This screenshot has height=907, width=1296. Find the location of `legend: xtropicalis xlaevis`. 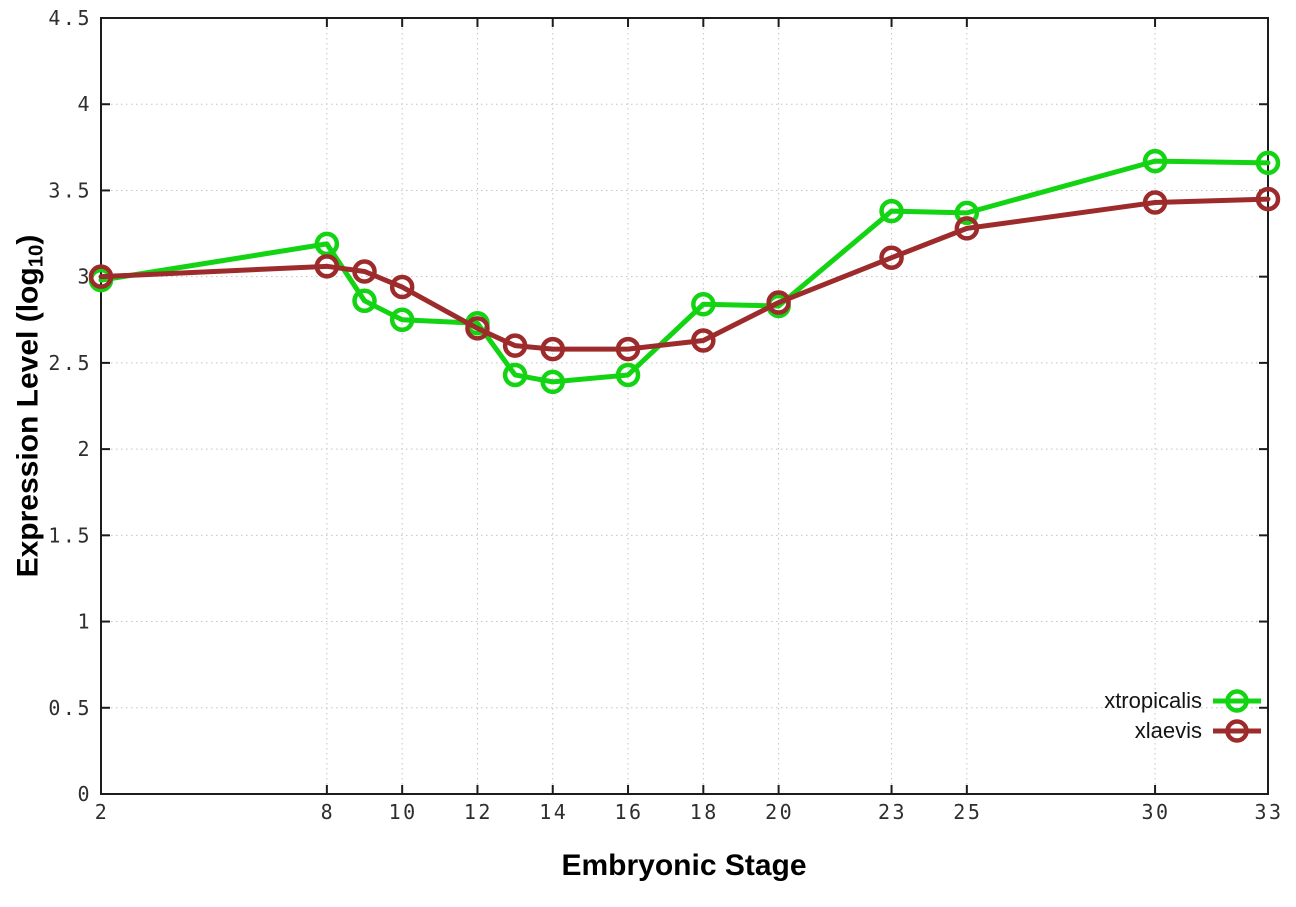

legend: xtropicalis xlaevis is located at coordinates (1183, 716).